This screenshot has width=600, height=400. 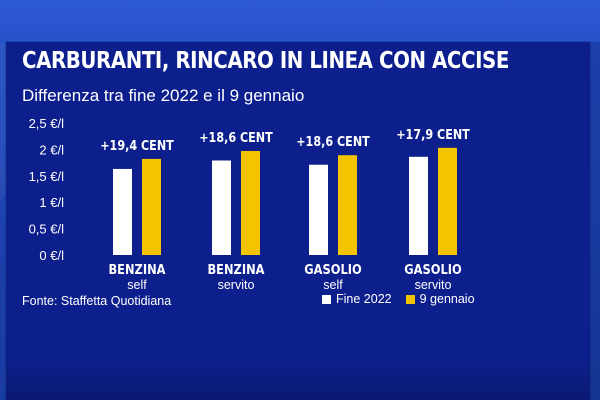 I want to click on legend-swatch-9-gennaio, so click(x=410, y=299).